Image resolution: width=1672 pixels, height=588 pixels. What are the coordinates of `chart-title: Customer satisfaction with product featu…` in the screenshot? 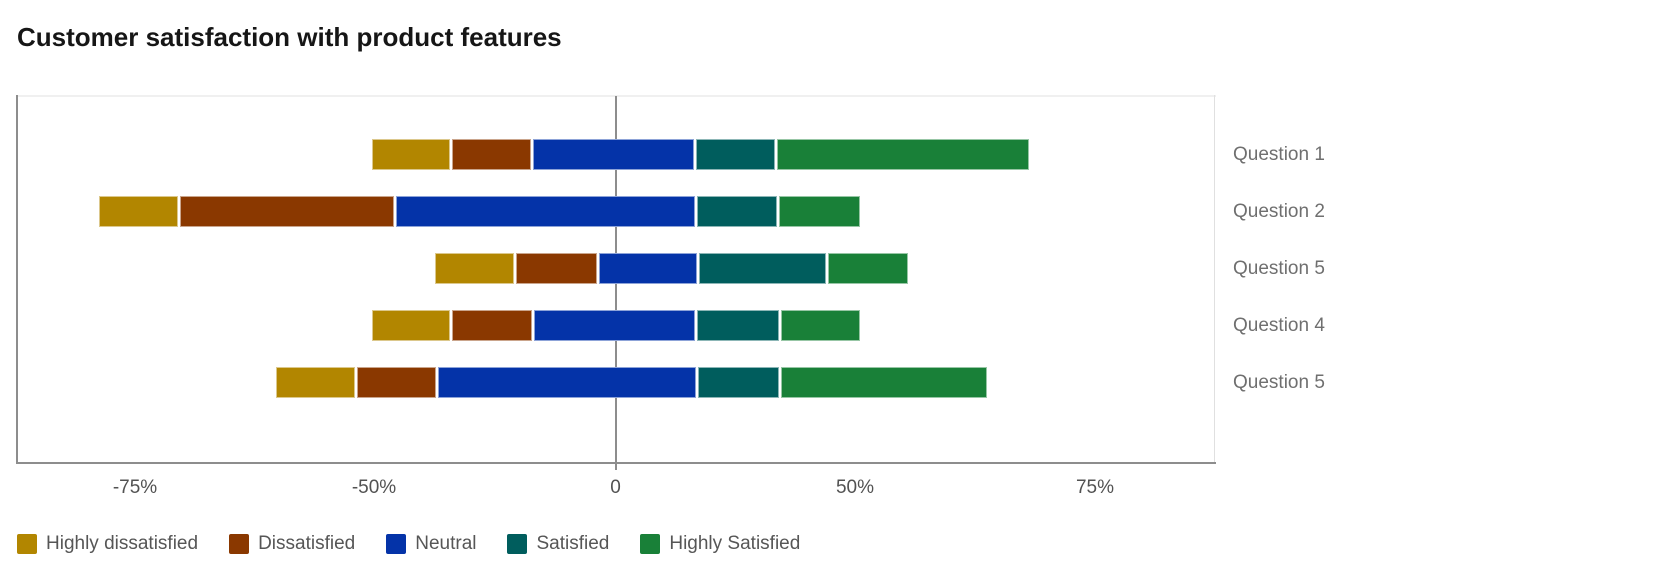 It's located at (289, 37).